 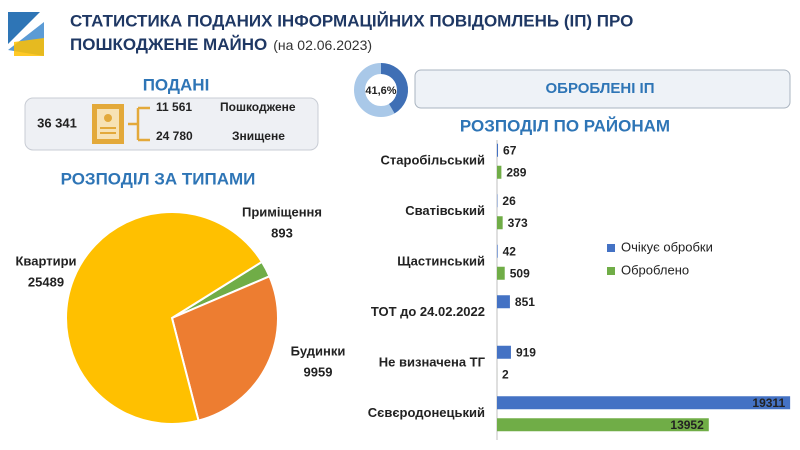 What do you see at coordinates (526, 352) in the screenshot?
I see `bar-value: 919` at bounding box center [526, 352].